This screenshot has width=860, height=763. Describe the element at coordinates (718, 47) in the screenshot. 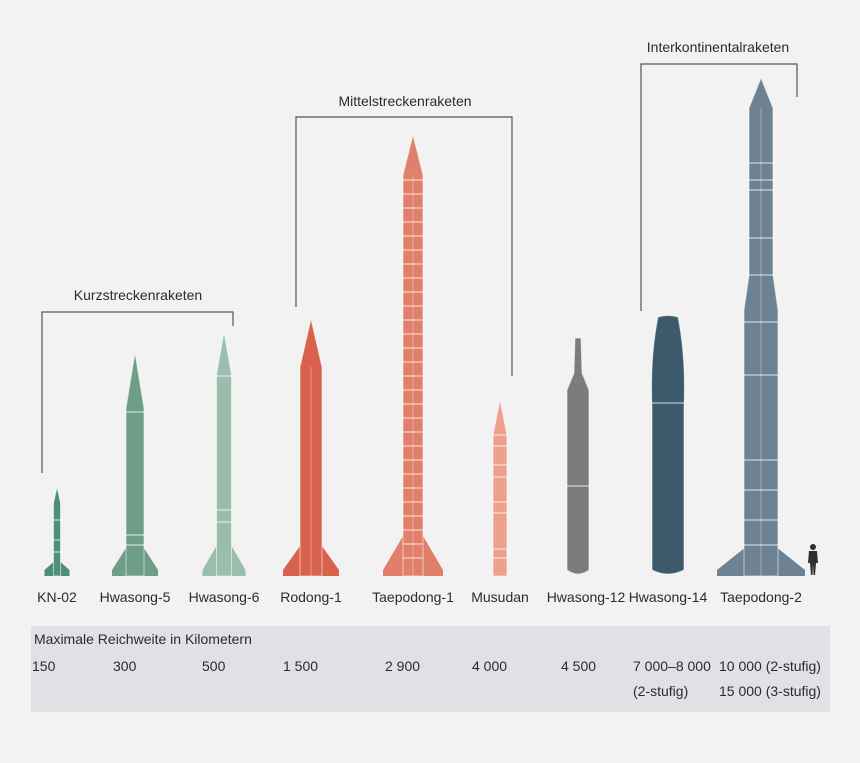

I see `group-label-icbm: Interkontinentalraketen` at that location.